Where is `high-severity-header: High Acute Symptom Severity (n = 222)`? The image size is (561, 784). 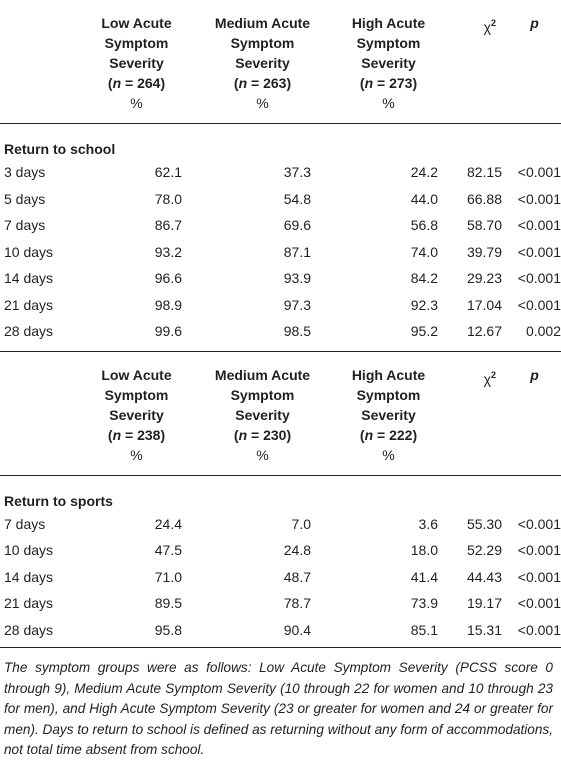
high-severity-header: High Acute Symptom Severity (n = 222) is located at coordinates (388, 404).